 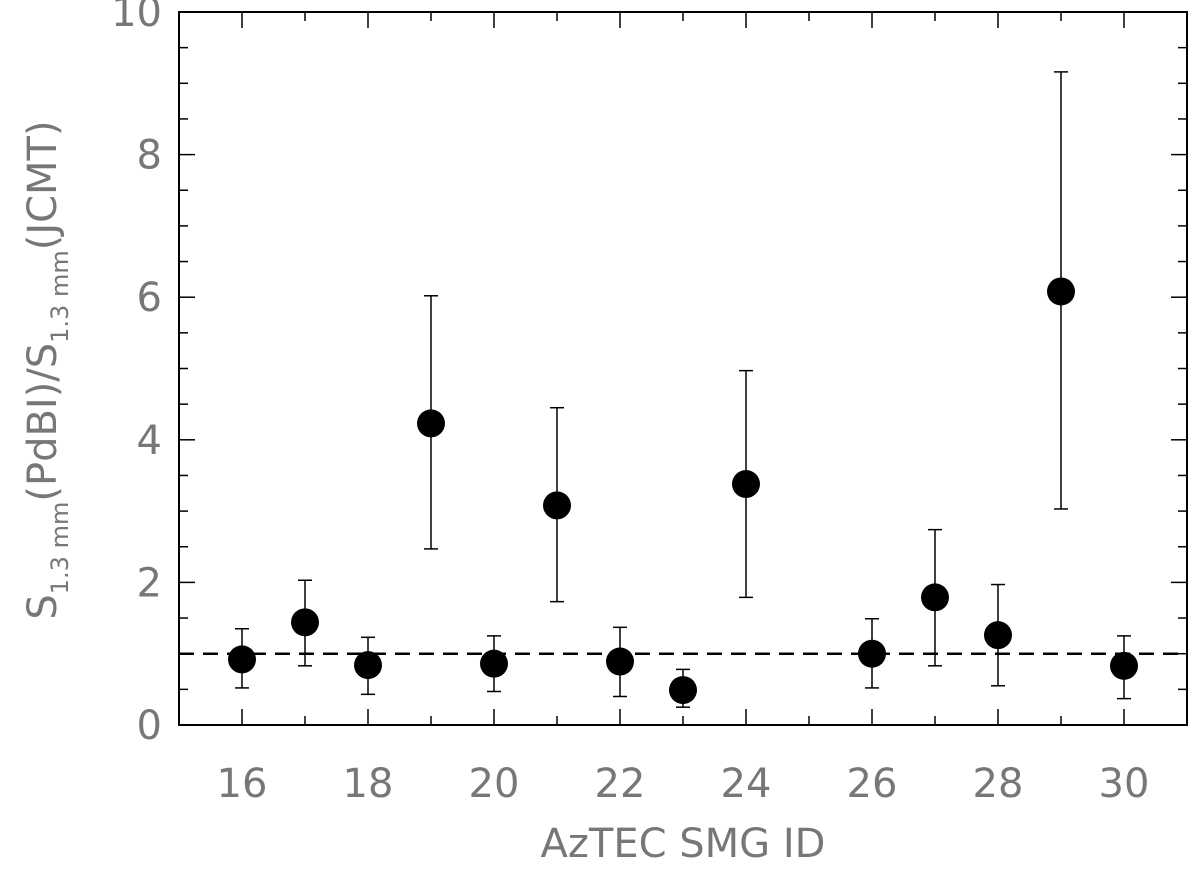 I want to click on x-tick-label: 26, so click(x=872, y=784).